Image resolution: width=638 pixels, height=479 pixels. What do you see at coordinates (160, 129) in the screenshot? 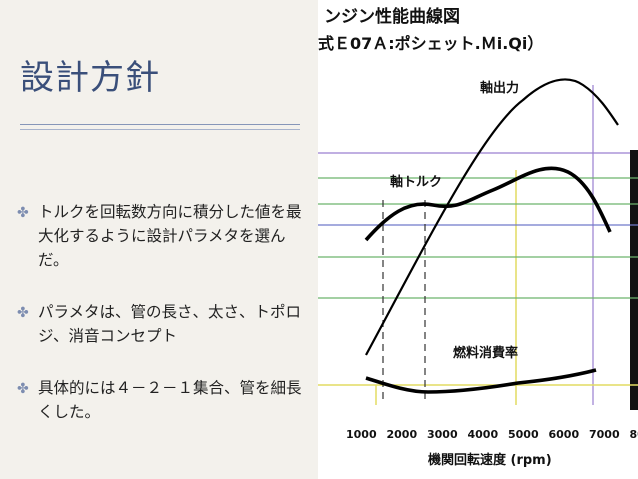
I see `title-divider-secondary` at bounding box center [160, 129].